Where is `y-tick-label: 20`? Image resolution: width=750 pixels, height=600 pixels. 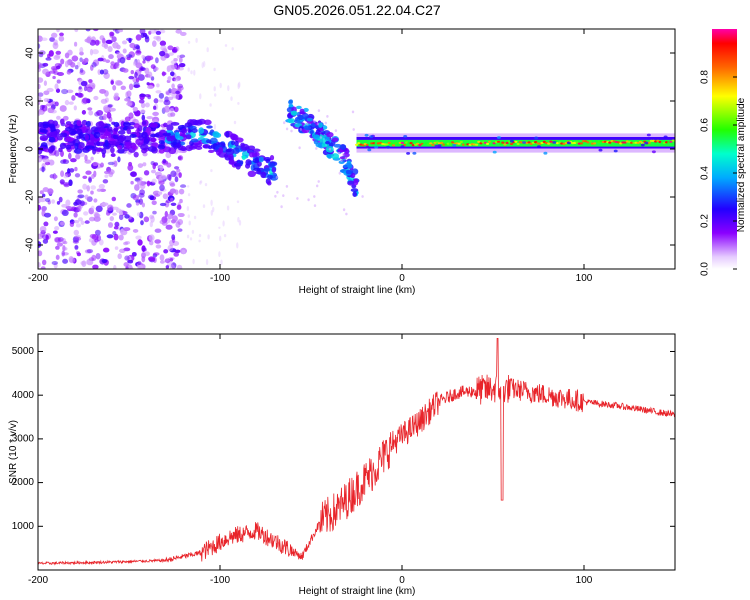 y-tick-label: 20 is located at coordinates (30, 101).